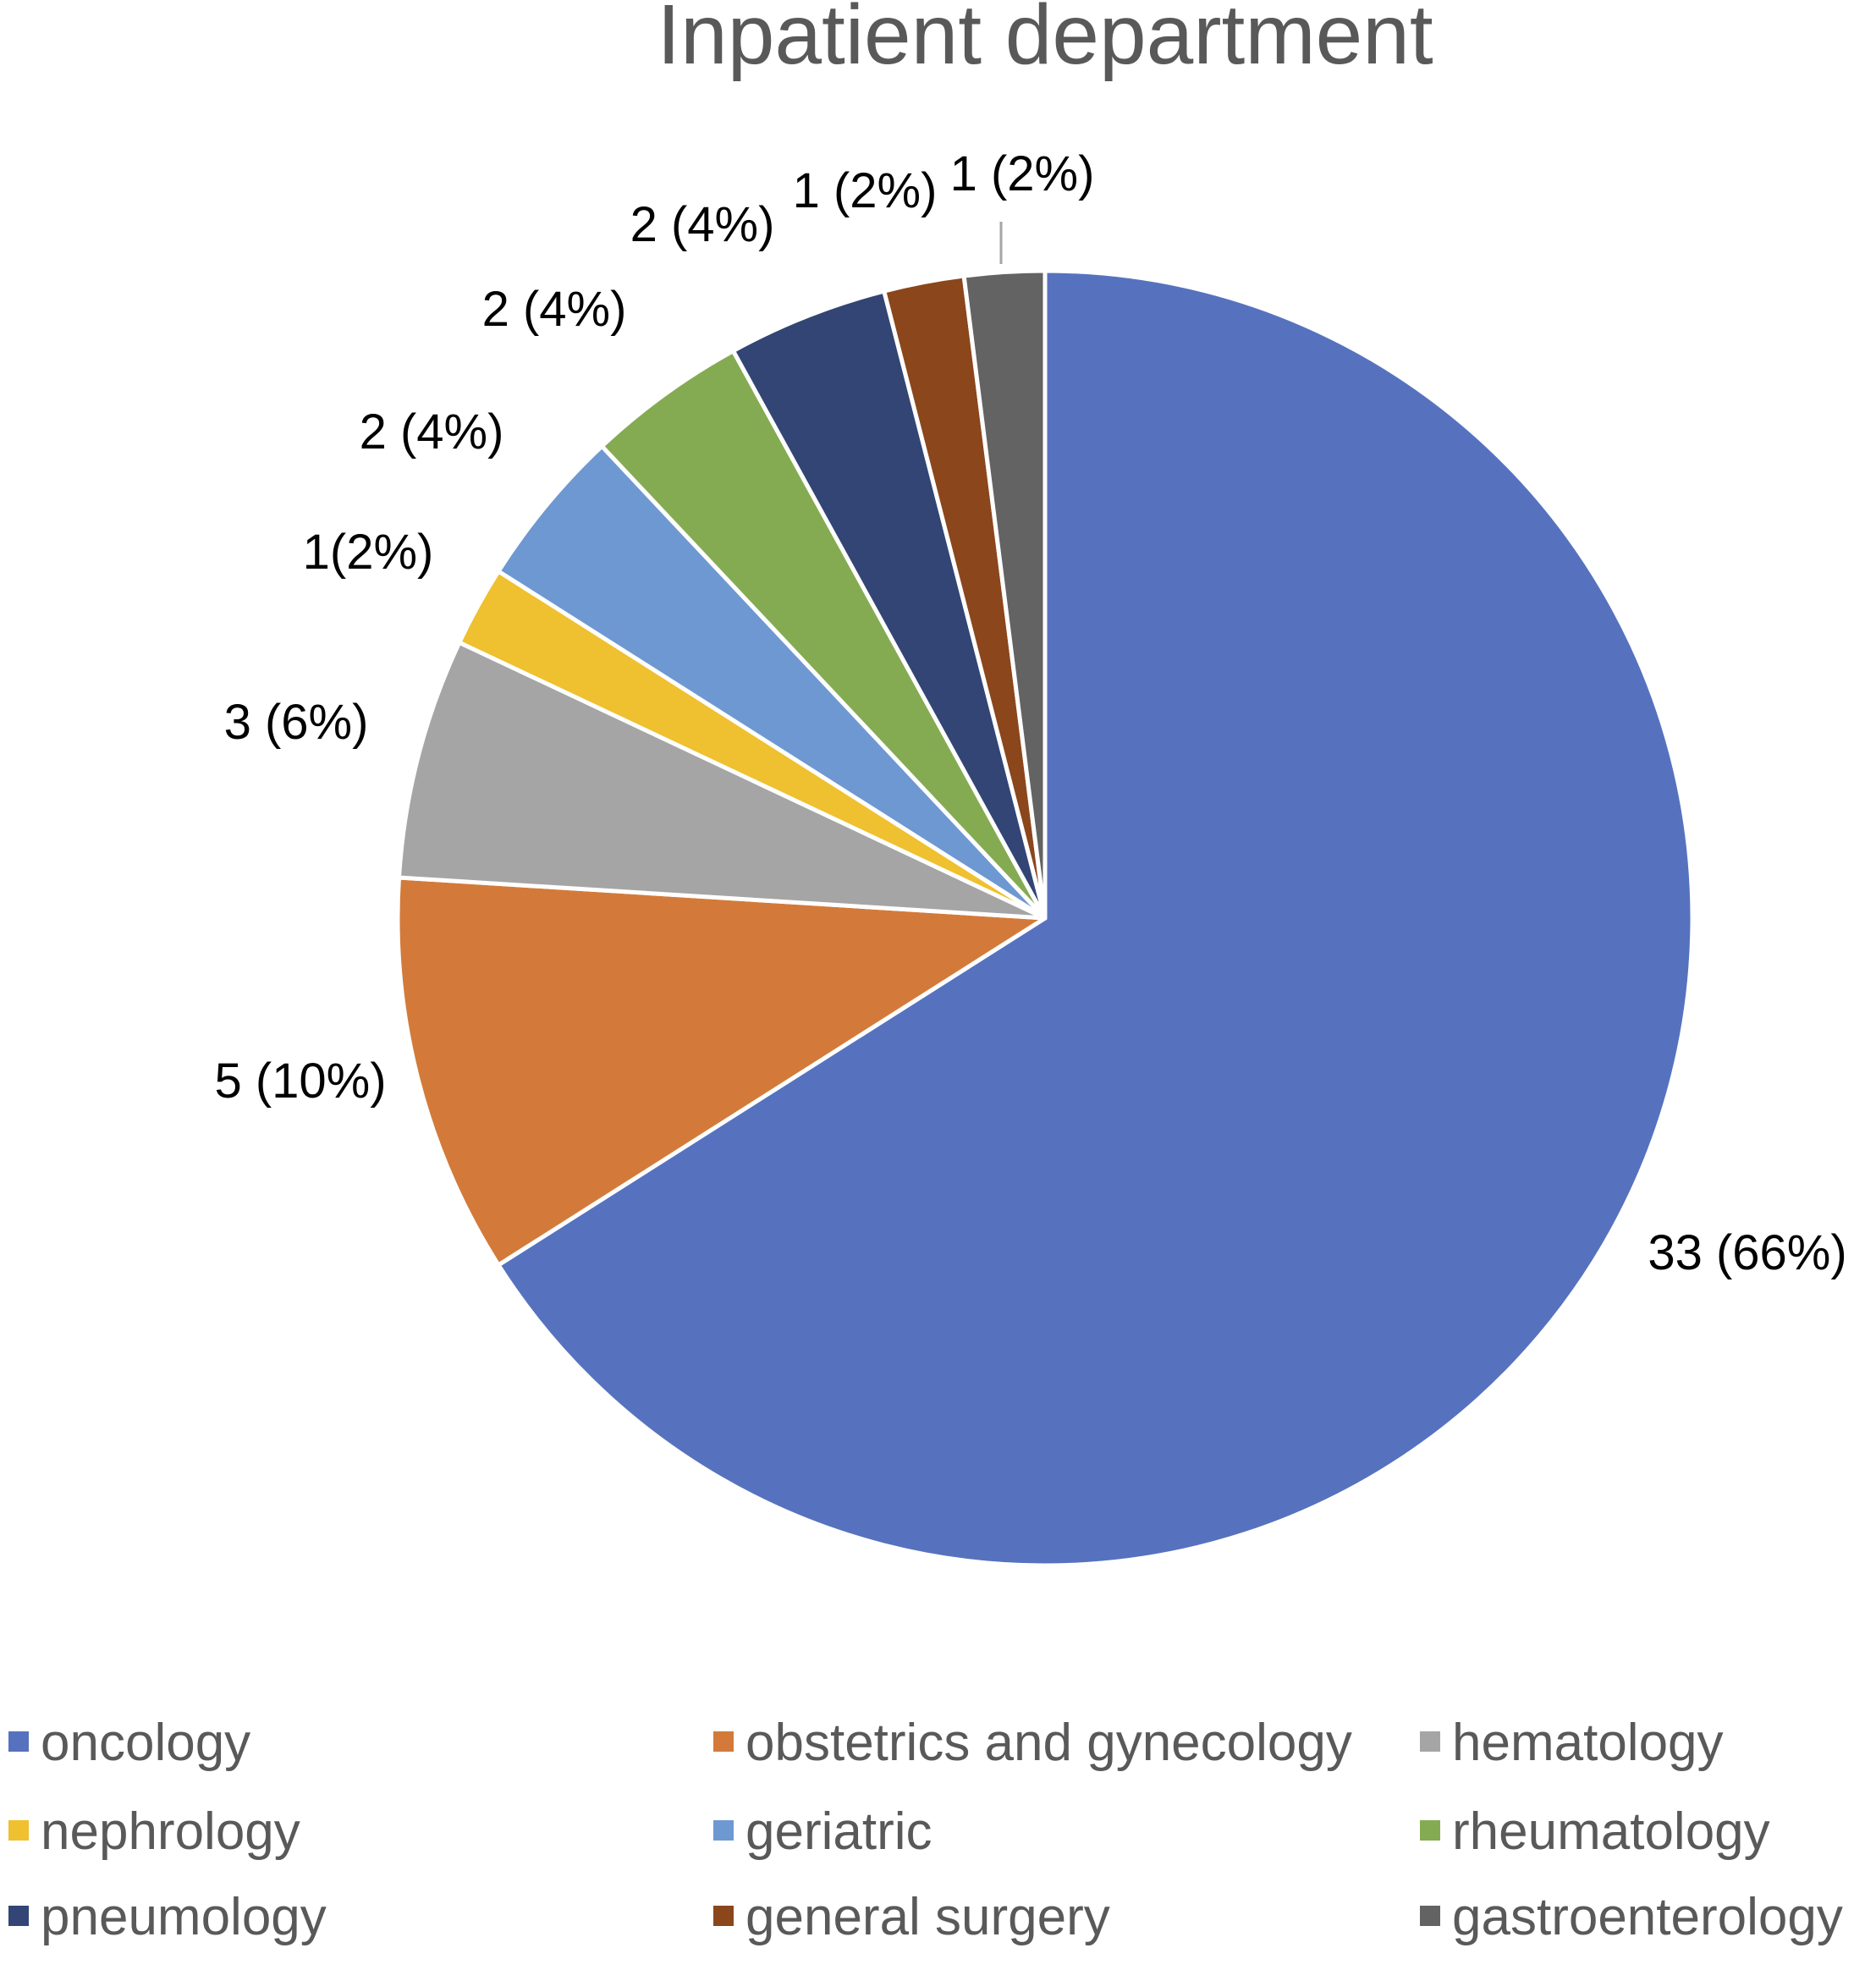 Image resolution: width=1876 pixels, height=1970 pixels. I want to click on legend-label-gastroenterology: gastroenterology, so click(1647, 1917).